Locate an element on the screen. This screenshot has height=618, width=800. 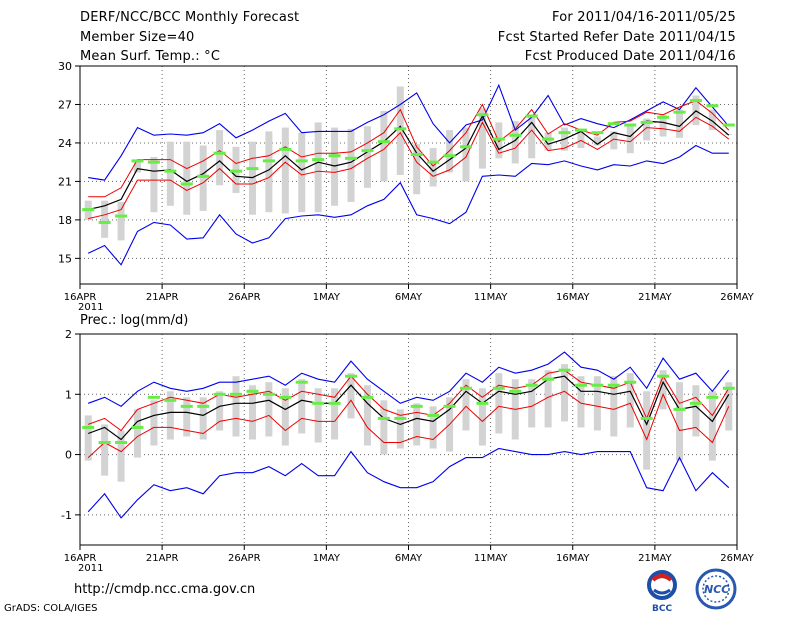
source-url: http://cmdp.ncc.cma.gov.cn is located at coordinates (165, 589).